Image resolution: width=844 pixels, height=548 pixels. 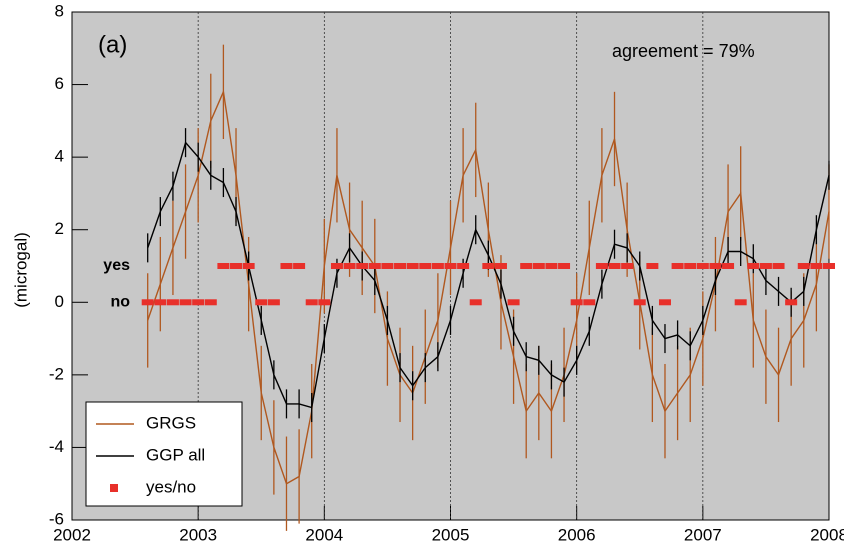 I want to click on y-tick-label: 8, so click(x=59, y=10).